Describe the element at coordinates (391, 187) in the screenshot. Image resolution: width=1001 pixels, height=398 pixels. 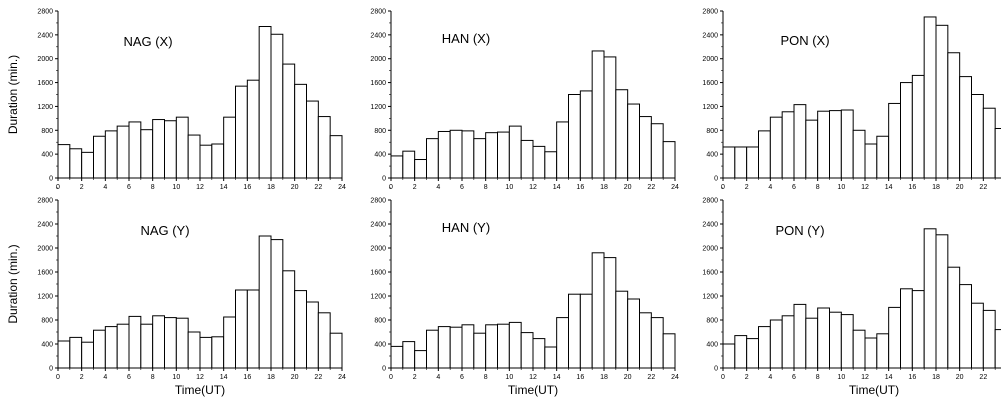
I see `x-tick-label: 0` at that location.